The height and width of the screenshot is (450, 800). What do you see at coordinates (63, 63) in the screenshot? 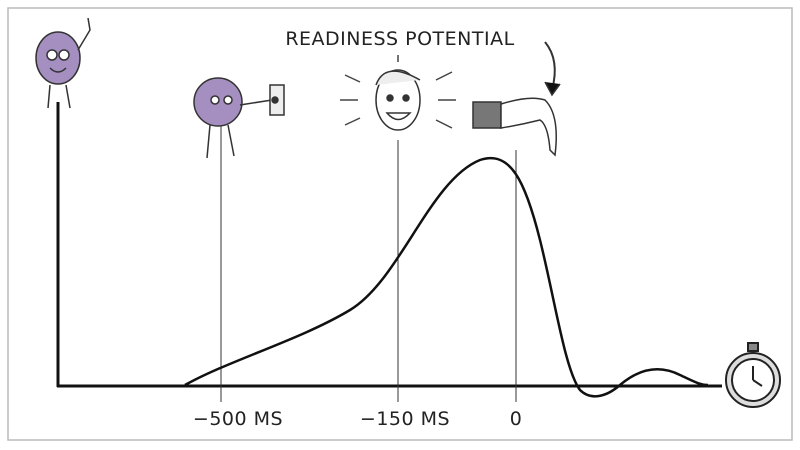
I see `brain-character` at bounding box center [63, 63].